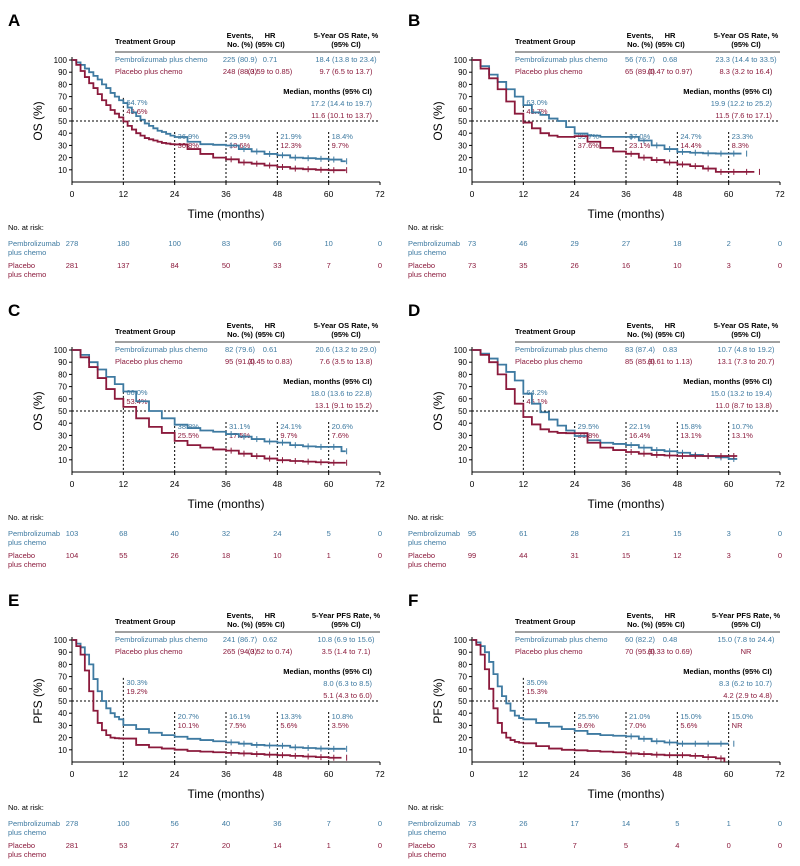 This screenshot has height=866, width=800. What do you see at coordinates (270, 71) in the screenshot?
I see `table-hr-ci: (0.59 to 0.85)` at bounding box center [270, 71].